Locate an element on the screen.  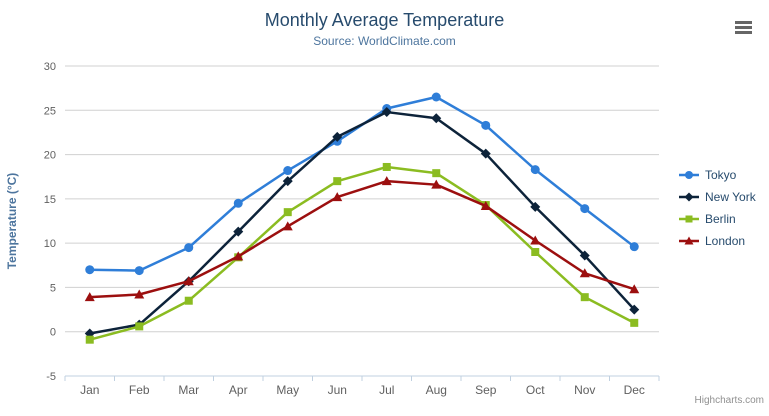
y-axis-tick-label: 30 is located at coordinates (50, 67).